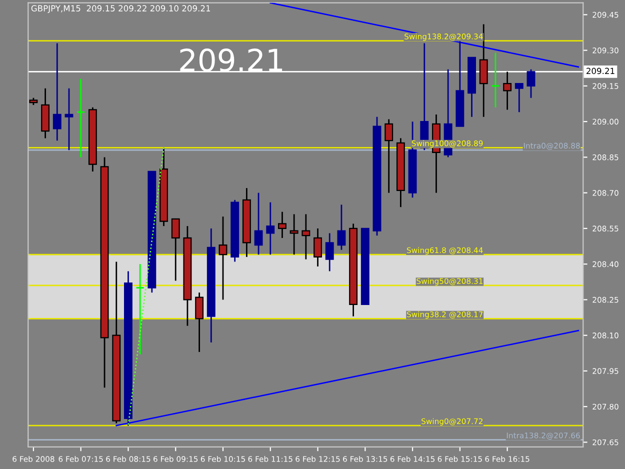 The image size is (625, 469). Describe the element at coordinates (231, 60) in the screenshot. I see `annotation: 209.21` at that location.